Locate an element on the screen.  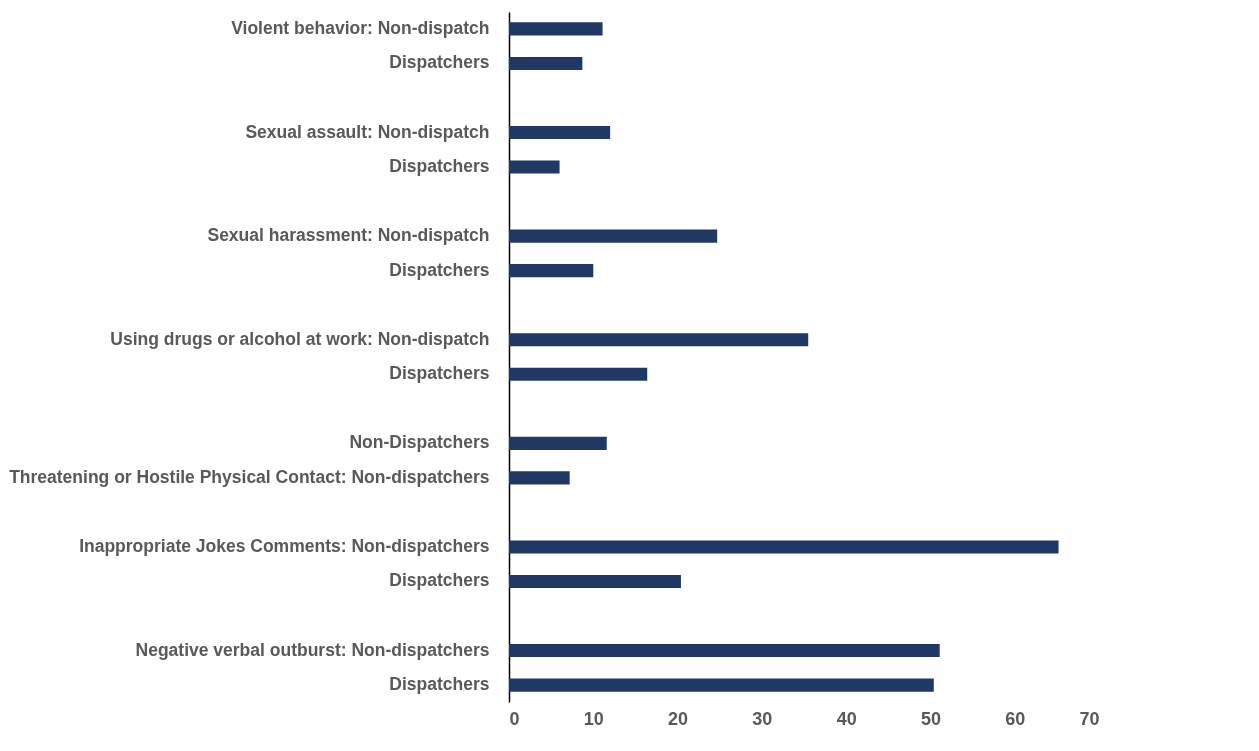
x-tick-label: 30 is located at coordinates (762, 718).